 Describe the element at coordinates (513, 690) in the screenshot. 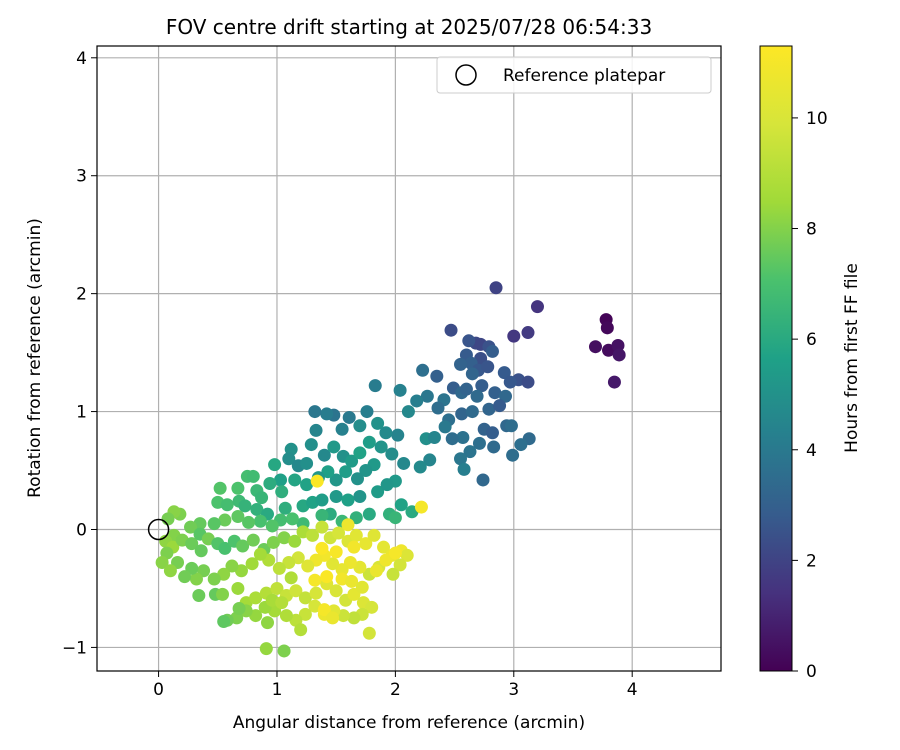

I see `x-tick-label: 3` at that location.